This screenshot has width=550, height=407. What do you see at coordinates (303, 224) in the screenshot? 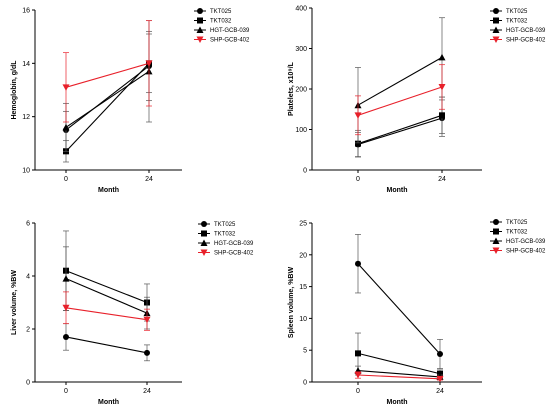
I see `y-tick-label: 25` at bounding box center [303, 224].